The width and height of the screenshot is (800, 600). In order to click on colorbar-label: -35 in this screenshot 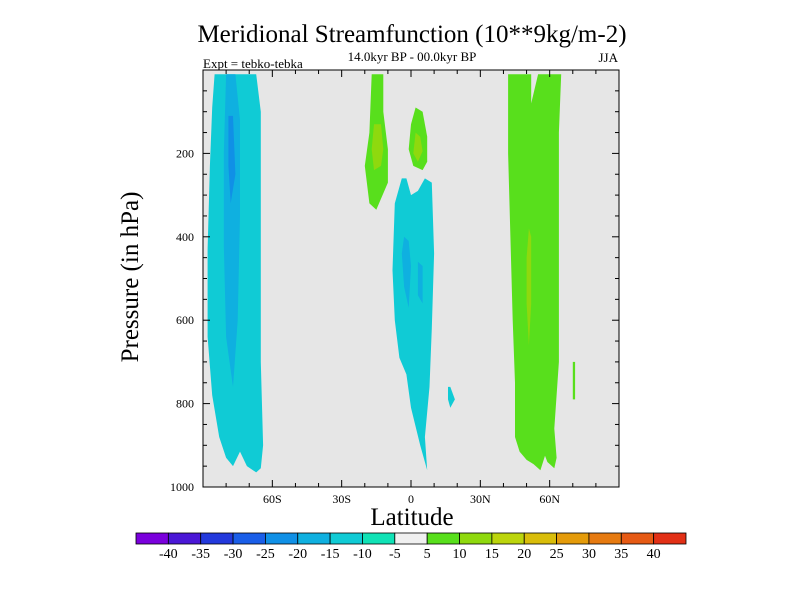, I will do `click(200, 554)`.